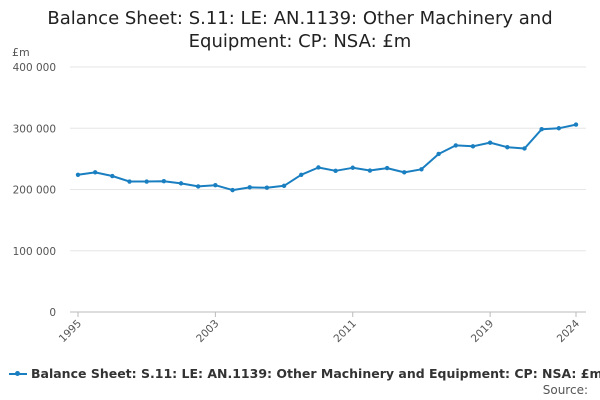  I want to click on series-line, so click(327, 157).